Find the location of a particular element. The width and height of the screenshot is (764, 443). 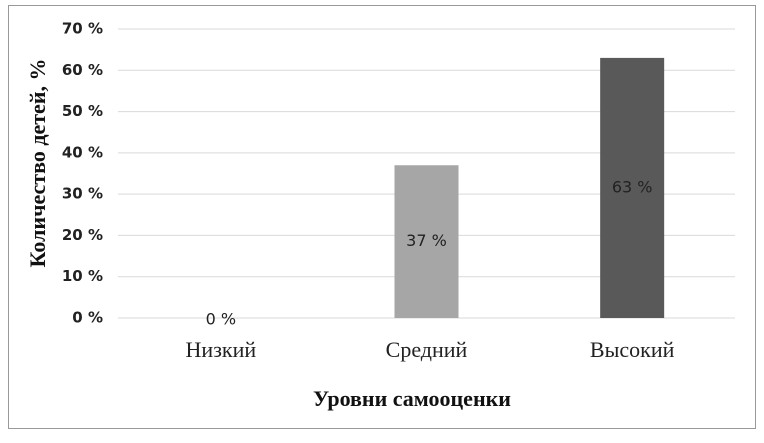

x-tick-label: Низкий is located at coordinates (221, 349).